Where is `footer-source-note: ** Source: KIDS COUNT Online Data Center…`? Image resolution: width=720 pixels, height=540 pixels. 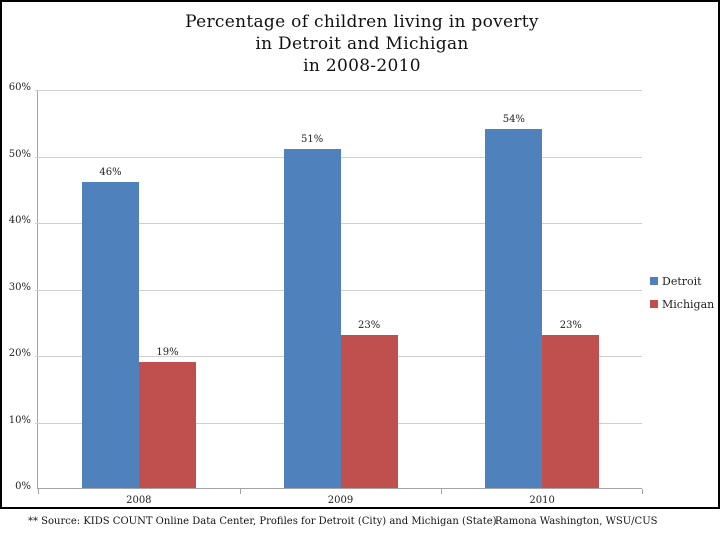
footer-source-note: ** Source: KIDS COUNT Online Data Center… is located at coordinates (262, 521).